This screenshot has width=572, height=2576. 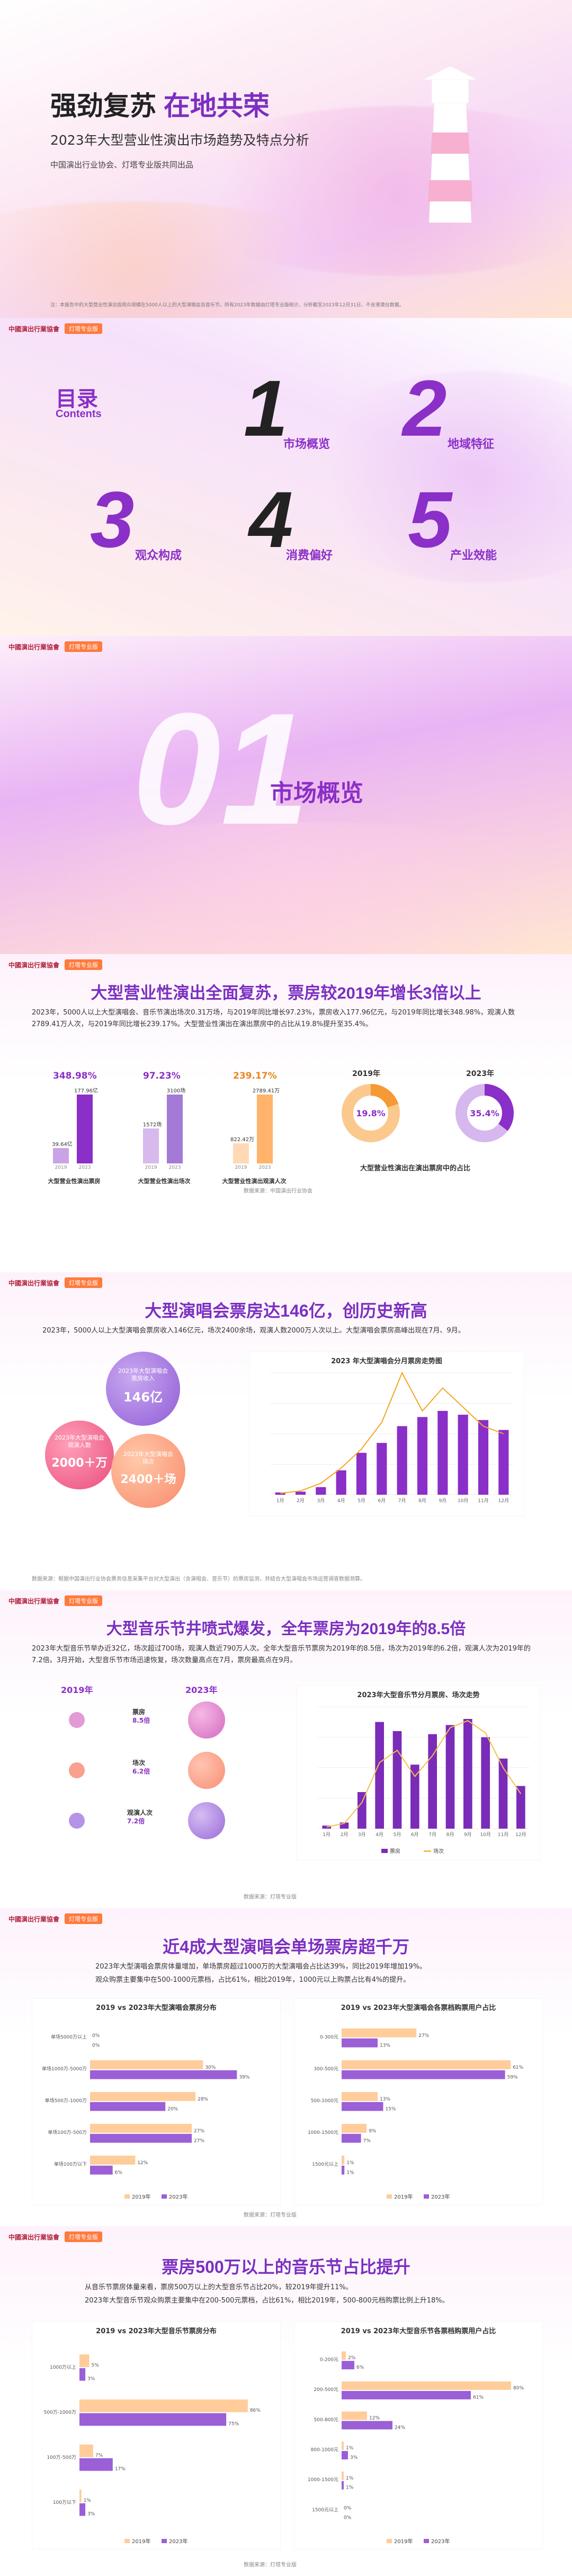 What do you see at coordinates (207, 1770) in the screenshot?
I see `bubble-2023` at bounding box center [207, 1770].